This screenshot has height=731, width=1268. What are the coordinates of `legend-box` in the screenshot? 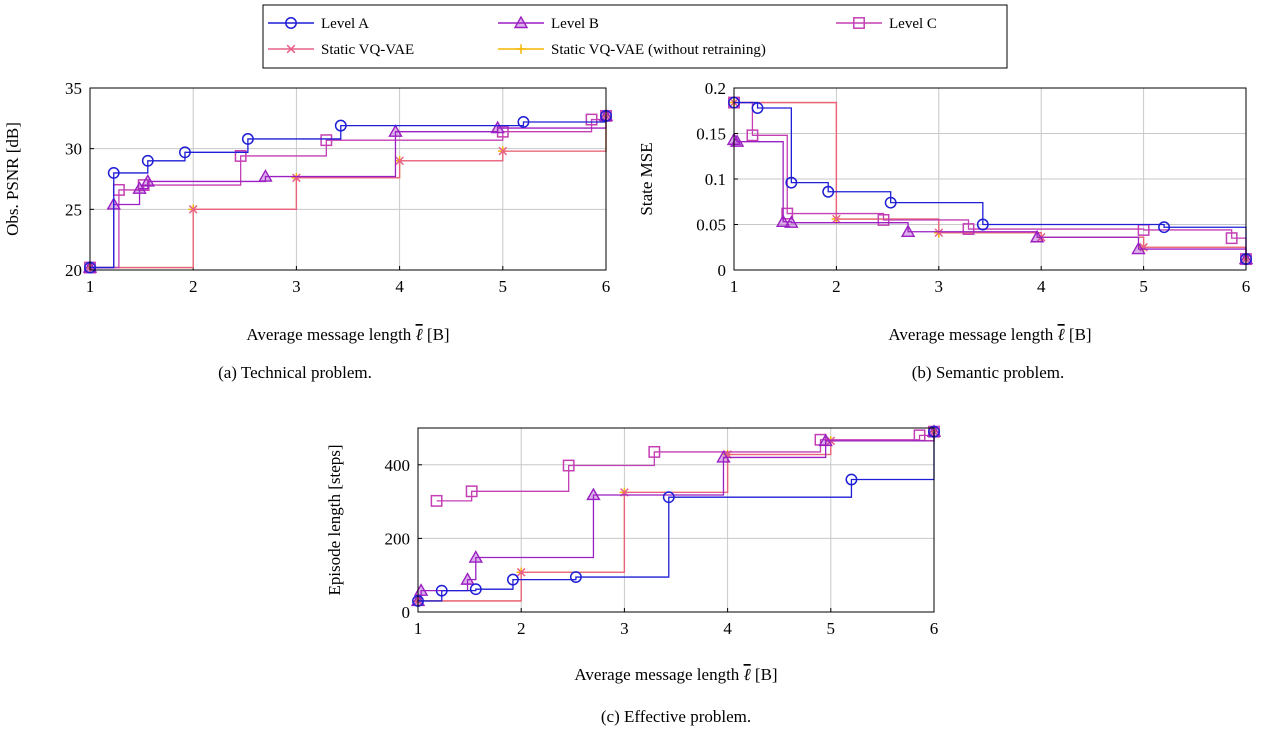 It's located at (635, 36).